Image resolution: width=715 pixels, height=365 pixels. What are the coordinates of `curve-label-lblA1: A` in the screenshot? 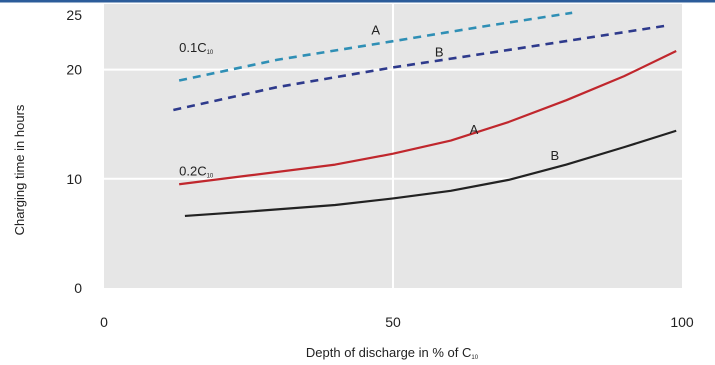 It's located at (375, 30).